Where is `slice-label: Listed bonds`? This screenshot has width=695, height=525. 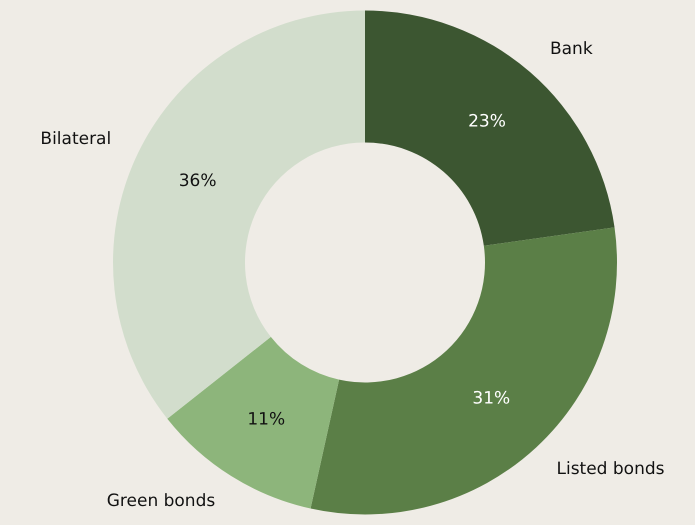 slice-label: Listed bonds is located at coordinates (610, 468).